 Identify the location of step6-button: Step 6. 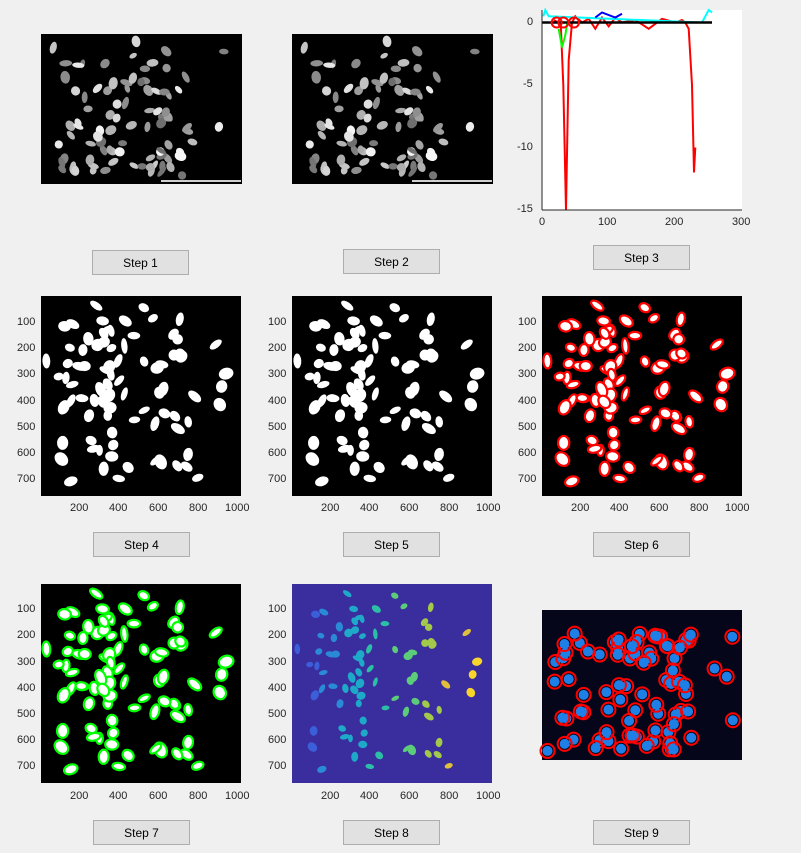
(641, 544).